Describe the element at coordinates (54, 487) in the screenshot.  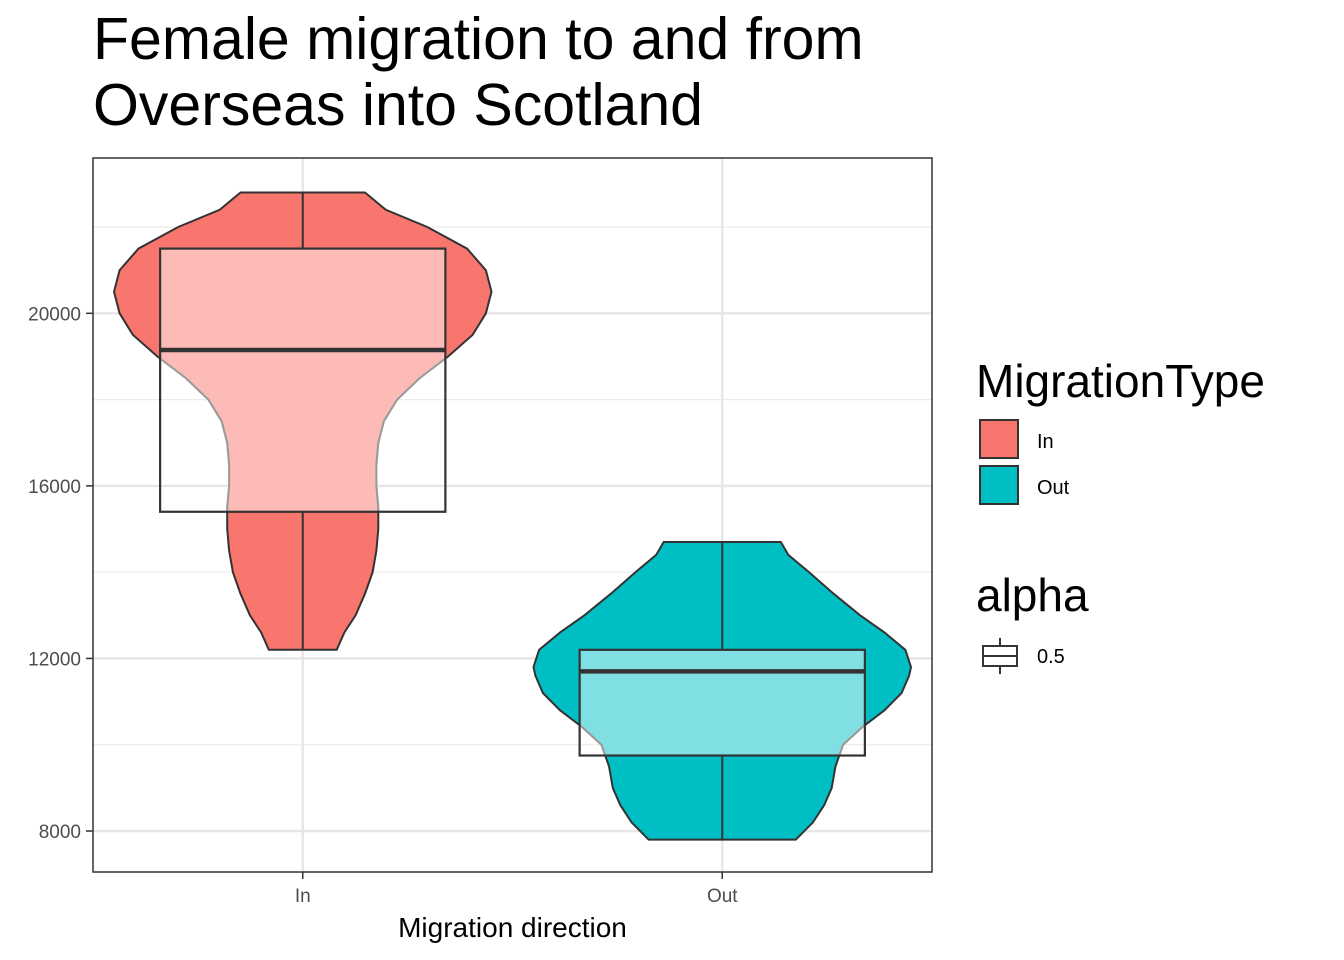
I see `y-tick-label: 16000` at that location.